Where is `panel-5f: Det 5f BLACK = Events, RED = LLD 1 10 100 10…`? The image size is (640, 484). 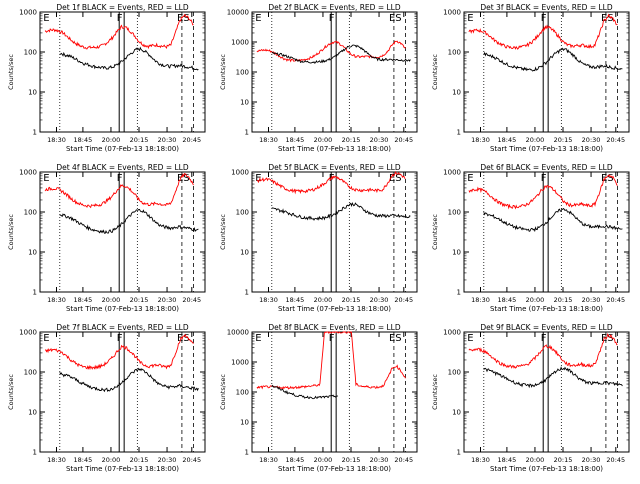 panel-5f: Det 5f BLACK = Events, RED = LLD 1 10 100 10… is located at coordinates (318, 238).